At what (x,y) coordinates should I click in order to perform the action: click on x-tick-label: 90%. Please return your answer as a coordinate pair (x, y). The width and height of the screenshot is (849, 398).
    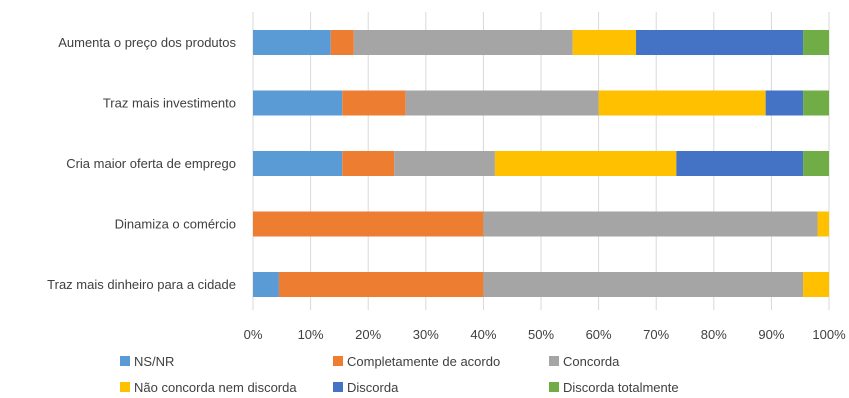
    Looking at the image, I should click on (771, 334).